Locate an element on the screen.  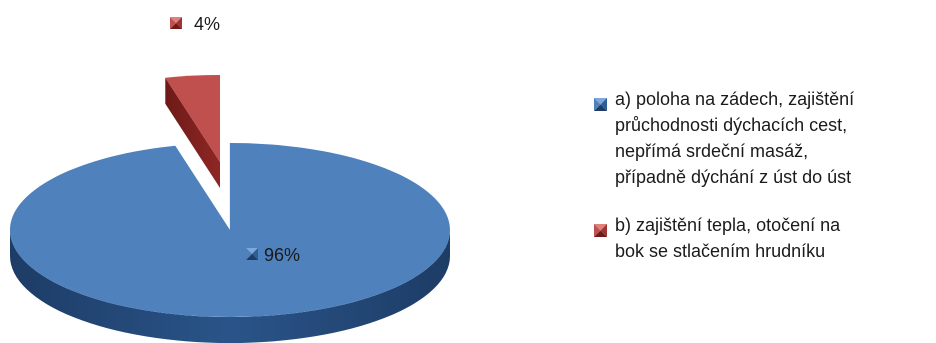
data-label-b-icon is located at coordinates (176, 23).